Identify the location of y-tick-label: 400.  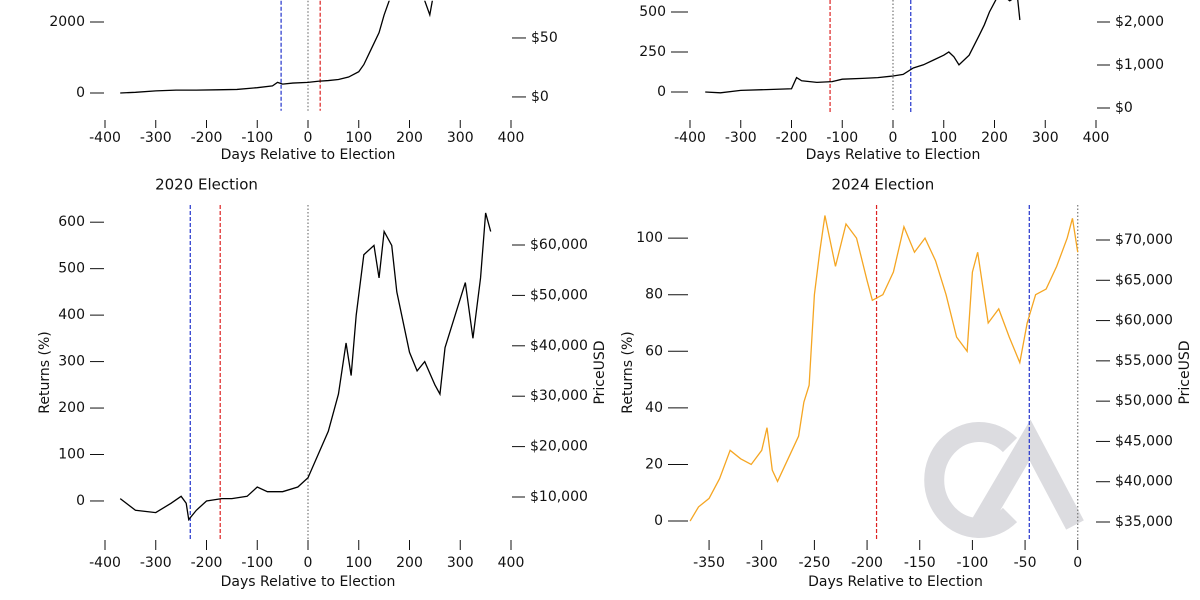
(71, 315).